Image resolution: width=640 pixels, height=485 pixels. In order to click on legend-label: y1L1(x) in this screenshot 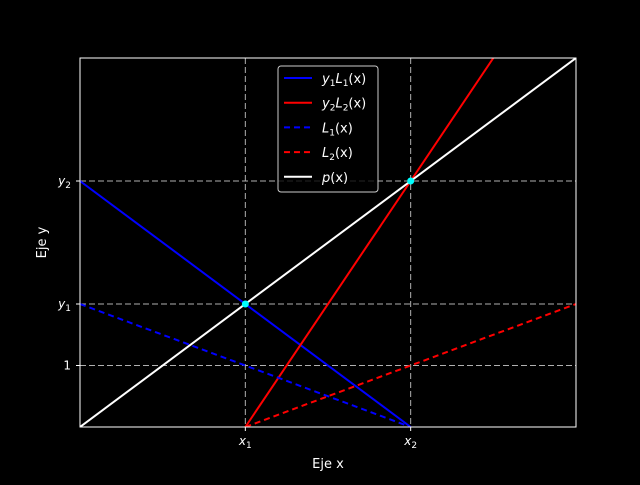, I will do `click(343, 80)`.